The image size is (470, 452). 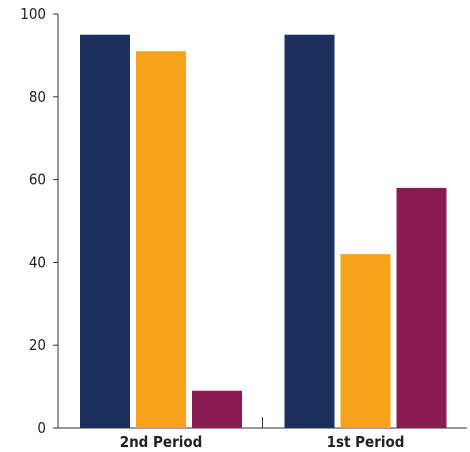 What do you see at coordinates (161, 442) in the screenshot?
I see `x-category-label: 2nd Period` at bounding box center [161, 442].